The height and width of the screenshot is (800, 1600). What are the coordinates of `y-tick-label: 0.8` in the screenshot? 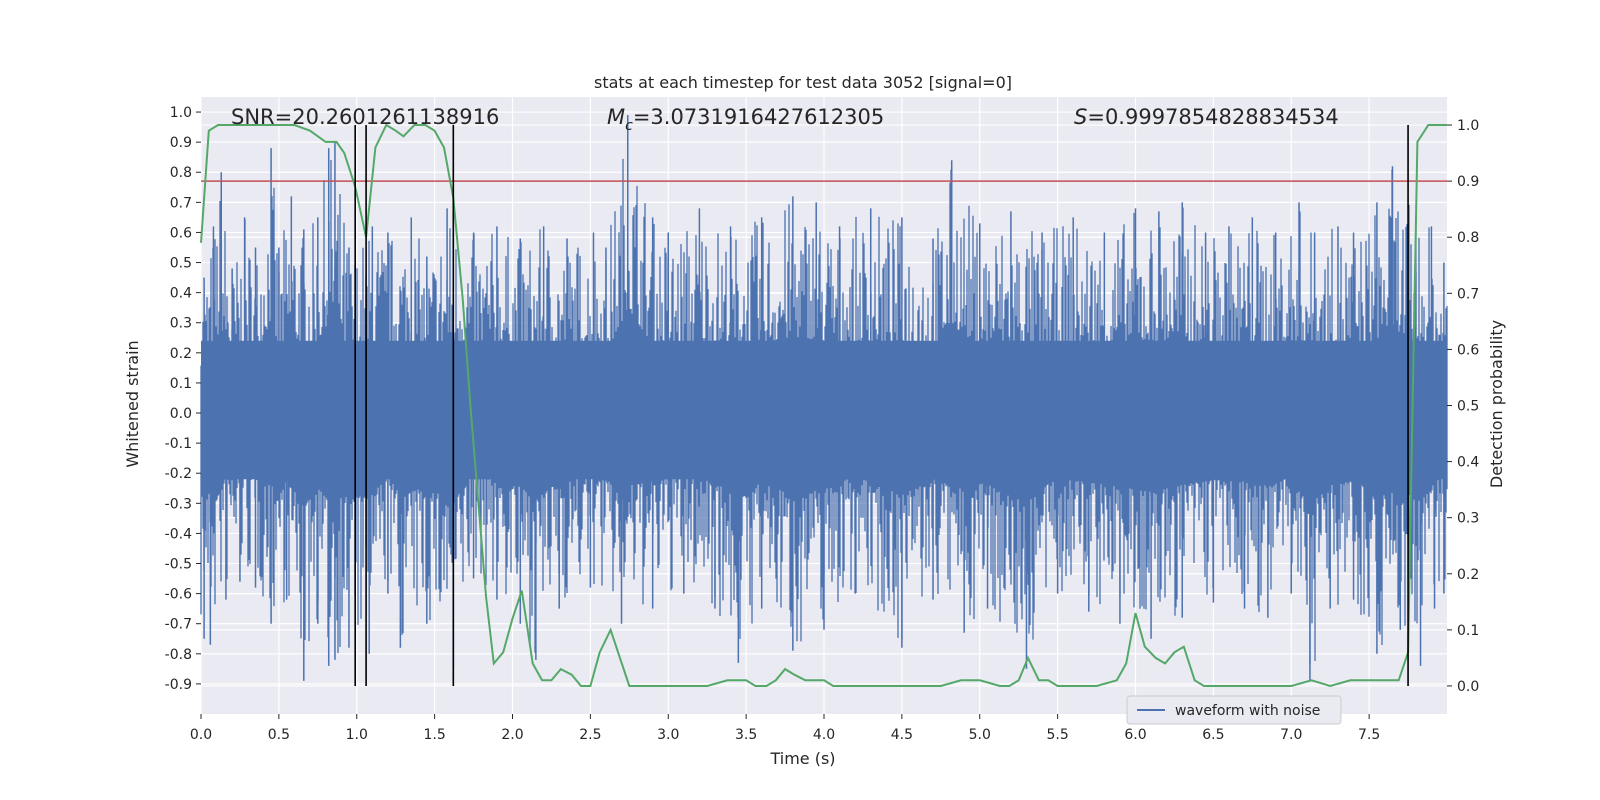 It's located at (181, 173).